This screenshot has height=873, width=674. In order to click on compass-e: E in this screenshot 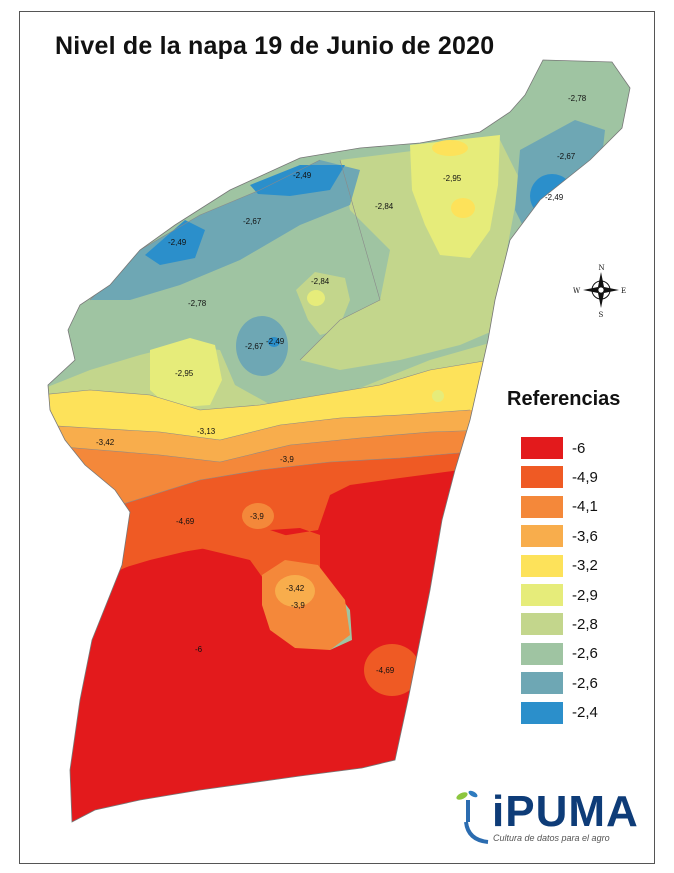, I will do `click(623, 291)`.